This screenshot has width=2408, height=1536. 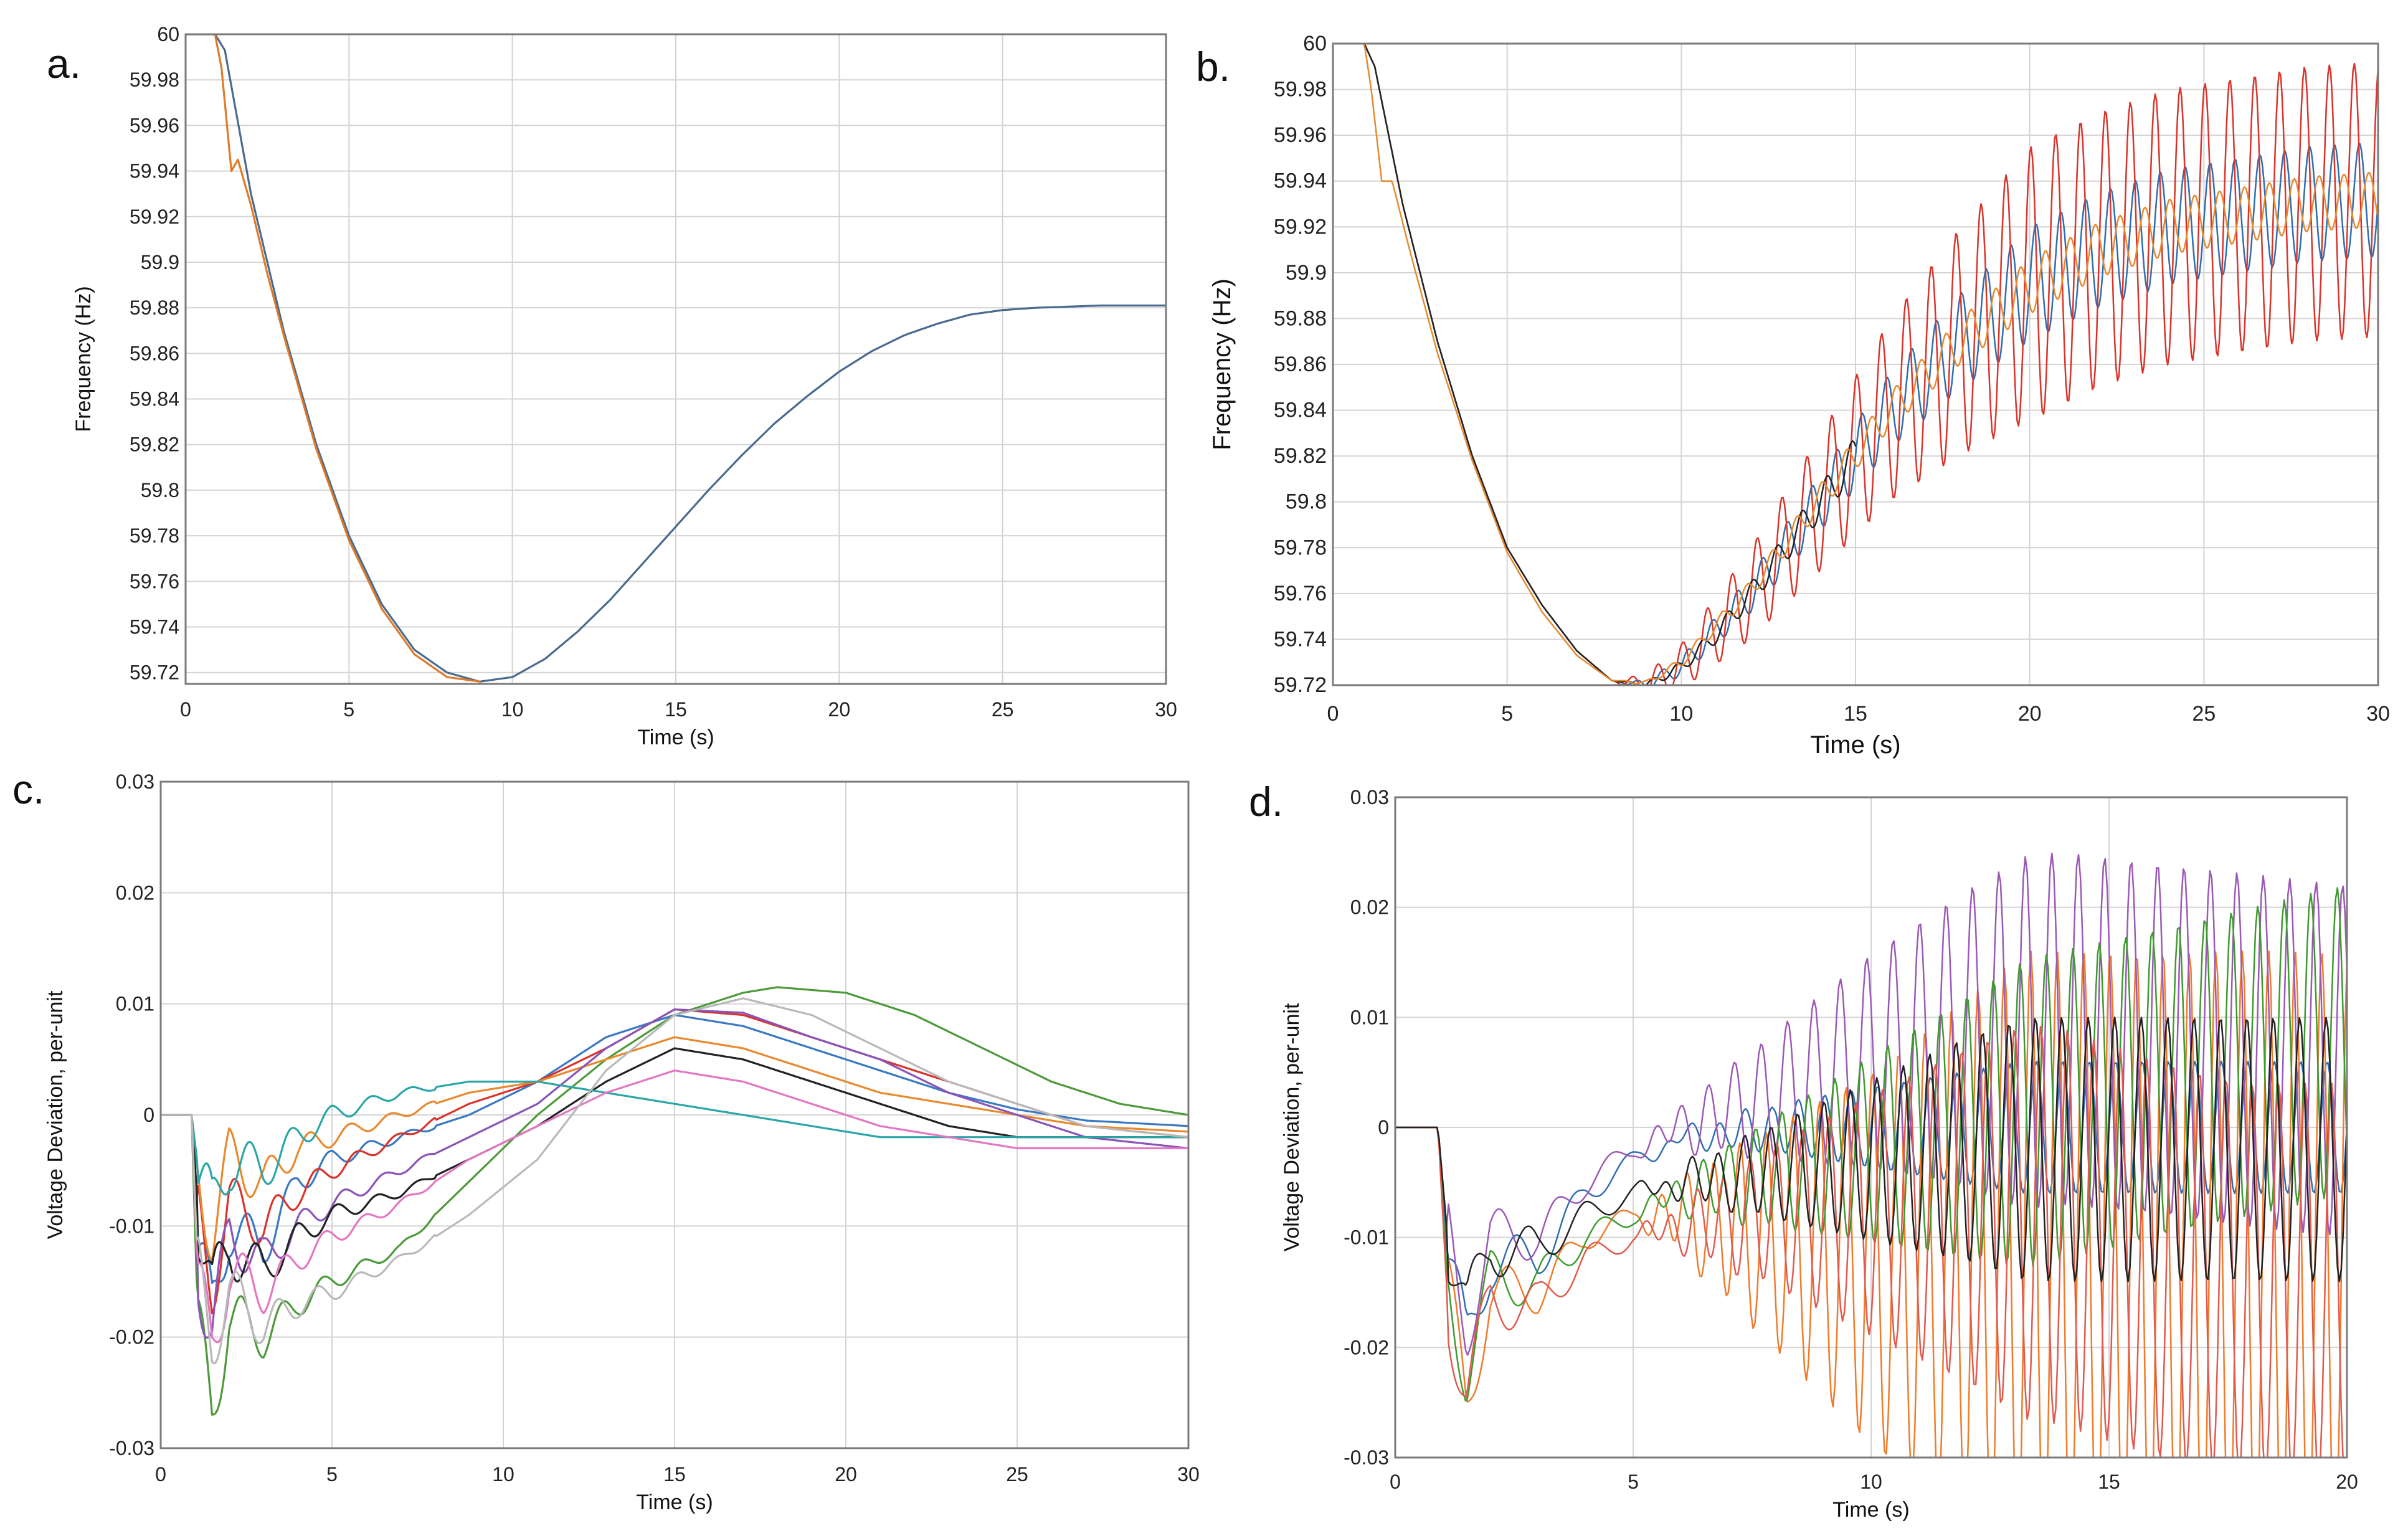 I want to click on series-group, so click(x=674, y=1201).